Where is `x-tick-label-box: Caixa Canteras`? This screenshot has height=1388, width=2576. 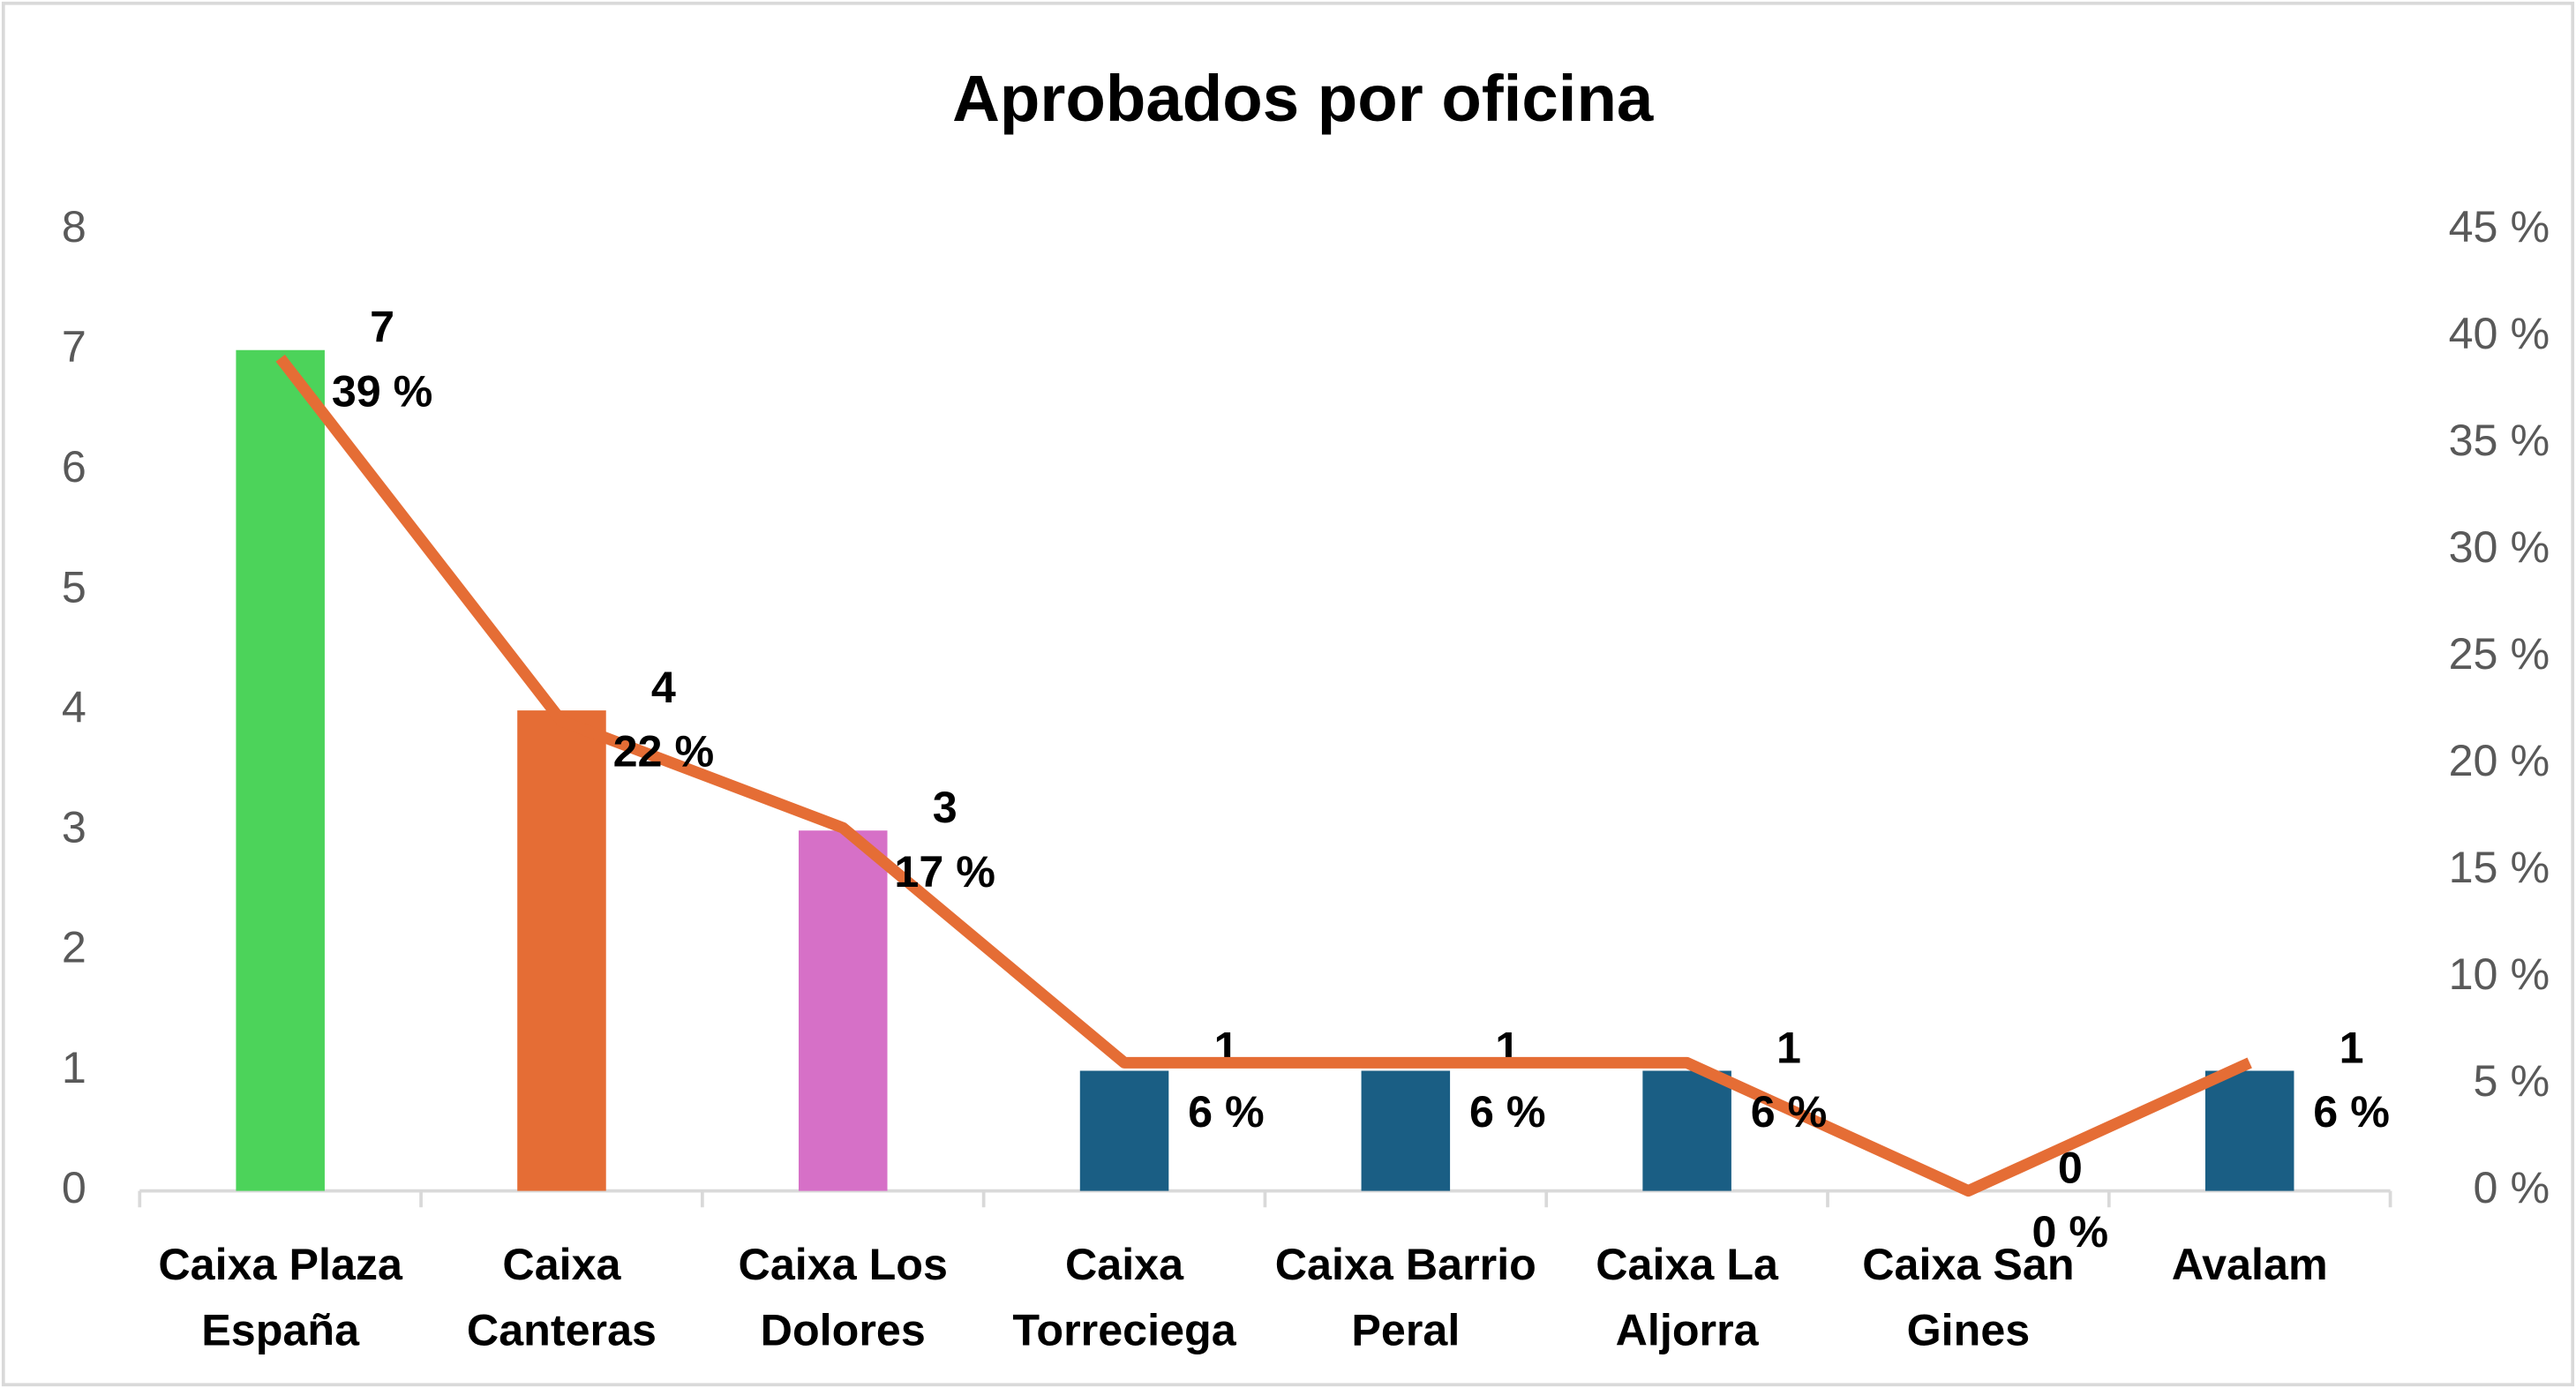
x-tick-label-box: Caixa Canteras is located at coordinates (561, 1298).